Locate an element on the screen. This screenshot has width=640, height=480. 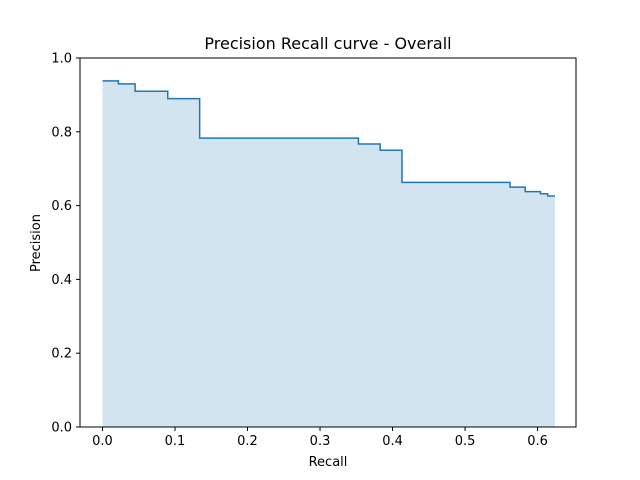
x-axis-label: Recall is located at coordinates (328, 462).